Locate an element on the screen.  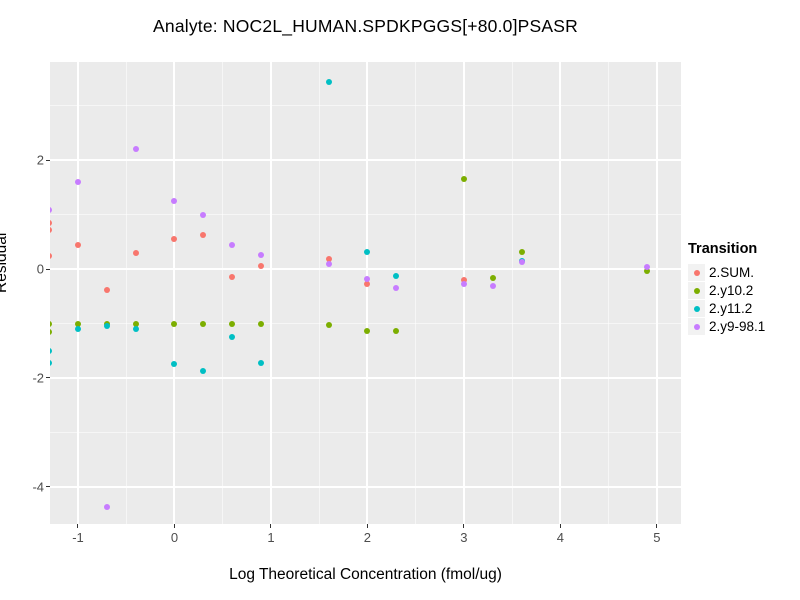
legend-item-label: 2.y10.2 is located at coordinates (731, 290).